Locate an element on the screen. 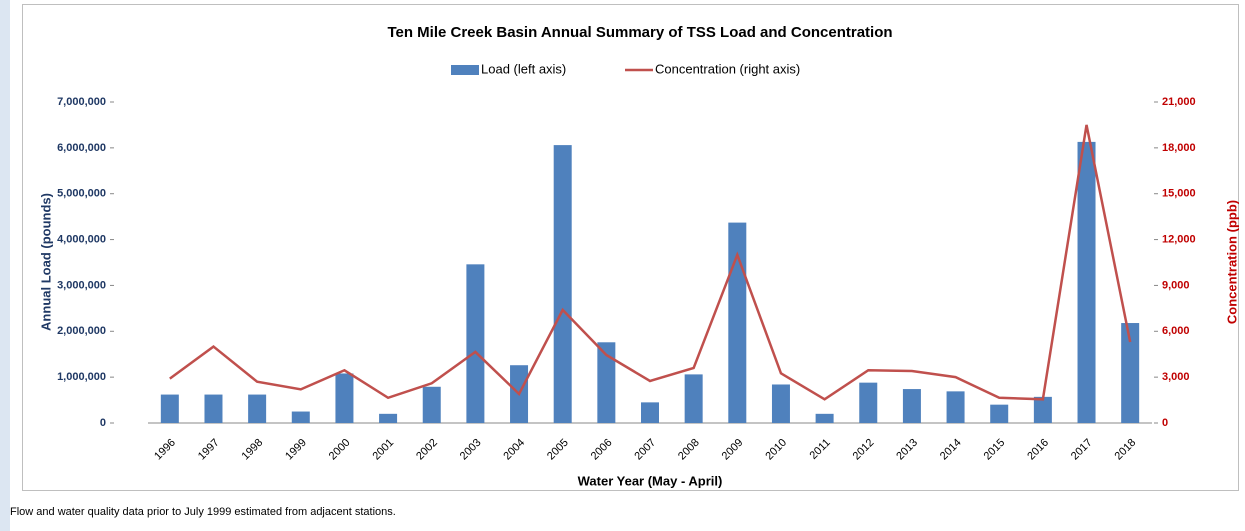 The width and height of the screenshot is (1245, 531). y-tick-label: 1,000,000 is located at coordinates (81, 377).